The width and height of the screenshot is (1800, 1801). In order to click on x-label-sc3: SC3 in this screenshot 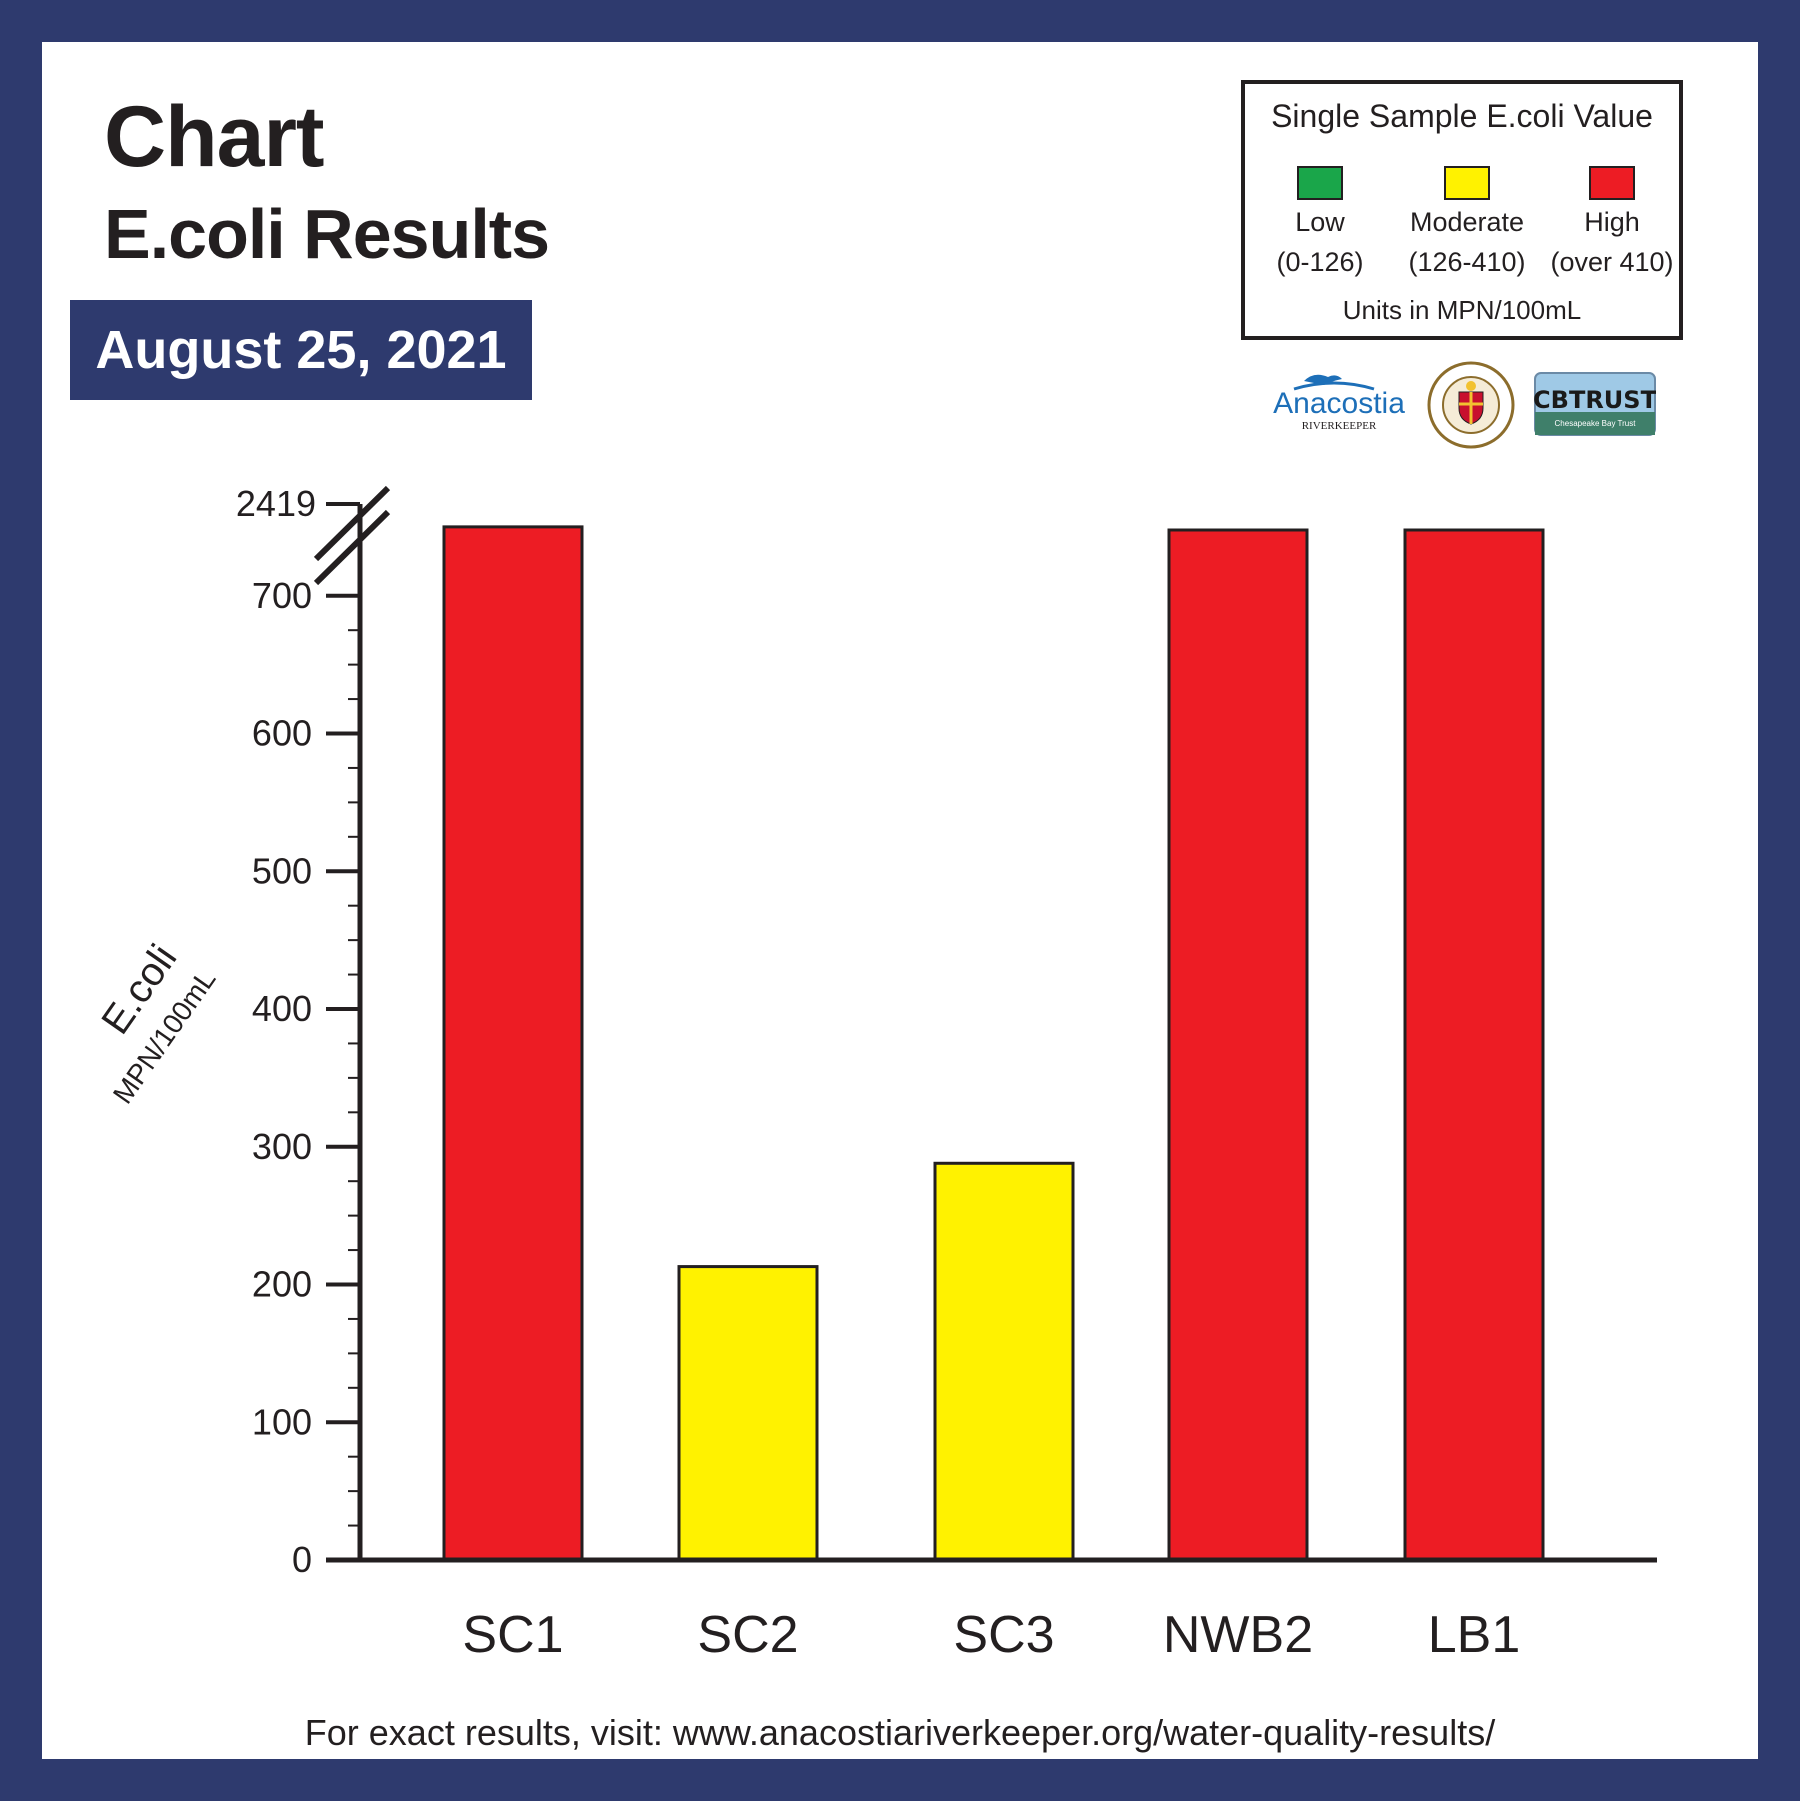, I will do `click(1003, 1635)`.